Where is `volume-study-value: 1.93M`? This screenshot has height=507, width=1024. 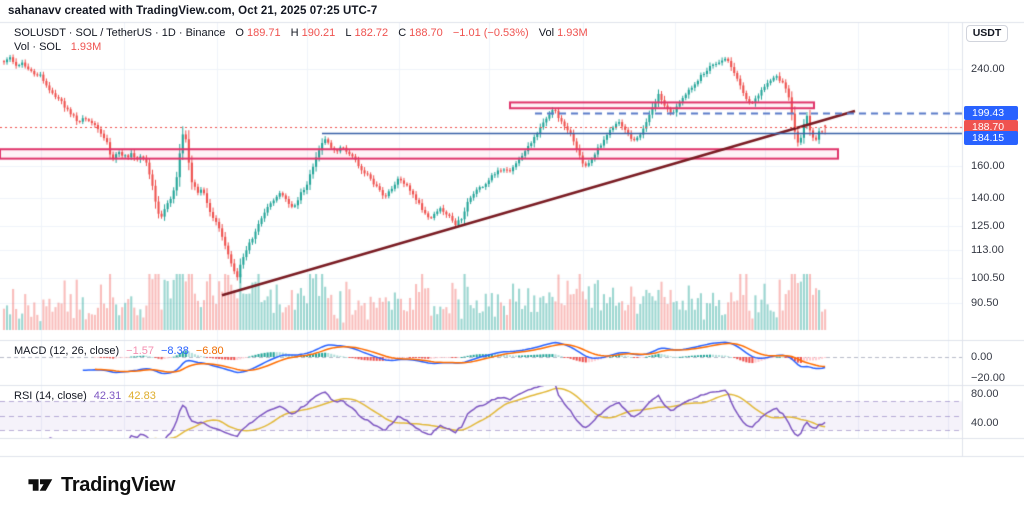
volume-study-value: 1.93M is located at coordinates (86, 47).